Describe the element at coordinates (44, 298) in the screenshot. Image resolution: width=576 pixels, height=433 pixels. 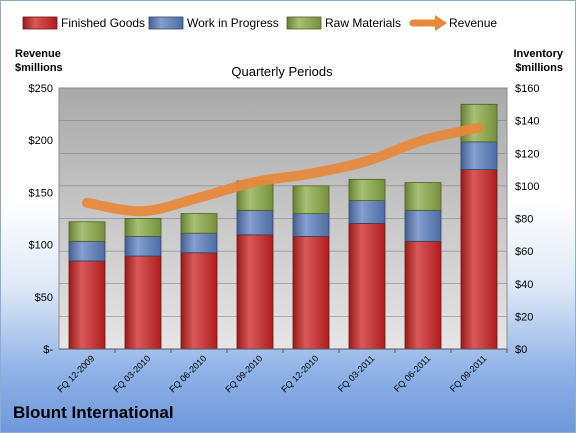
I see `left-tick-label: $50` at that location.